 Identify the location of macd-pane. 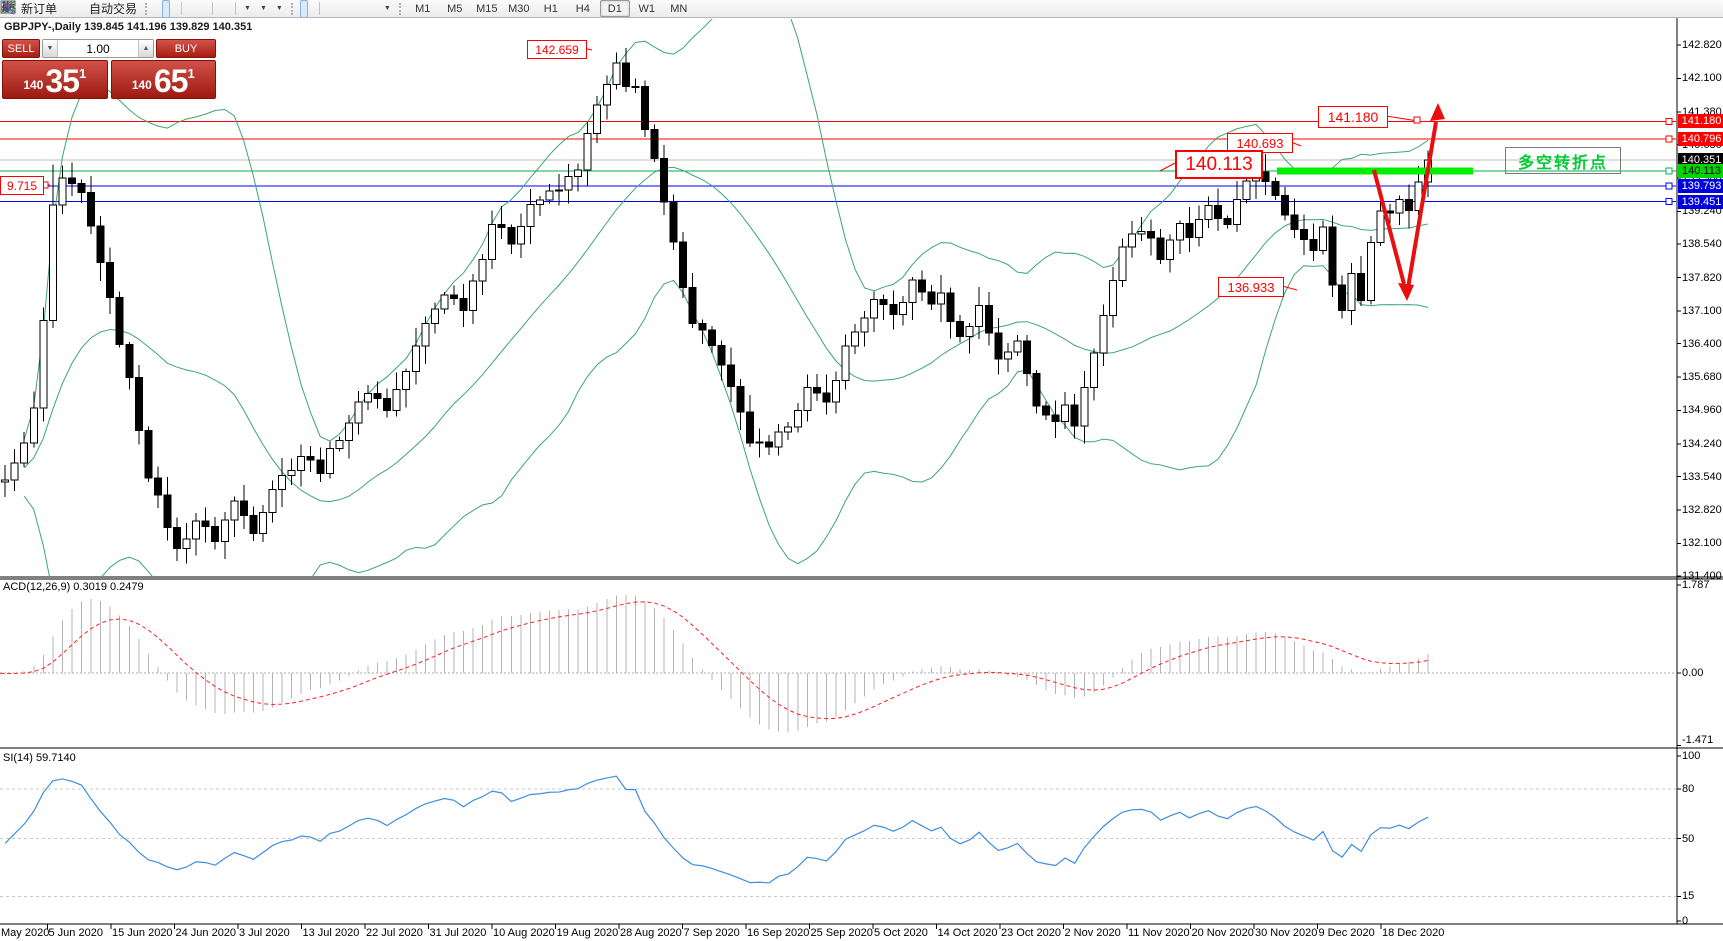
(838, 664).